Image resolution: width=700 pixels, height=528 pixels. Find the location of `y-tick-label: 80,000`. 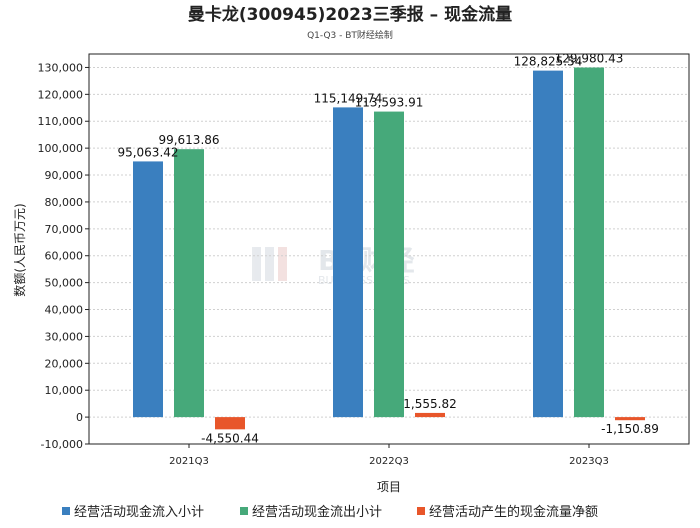

y-tick-label: 80,000 is located at coordinates (64, 202).